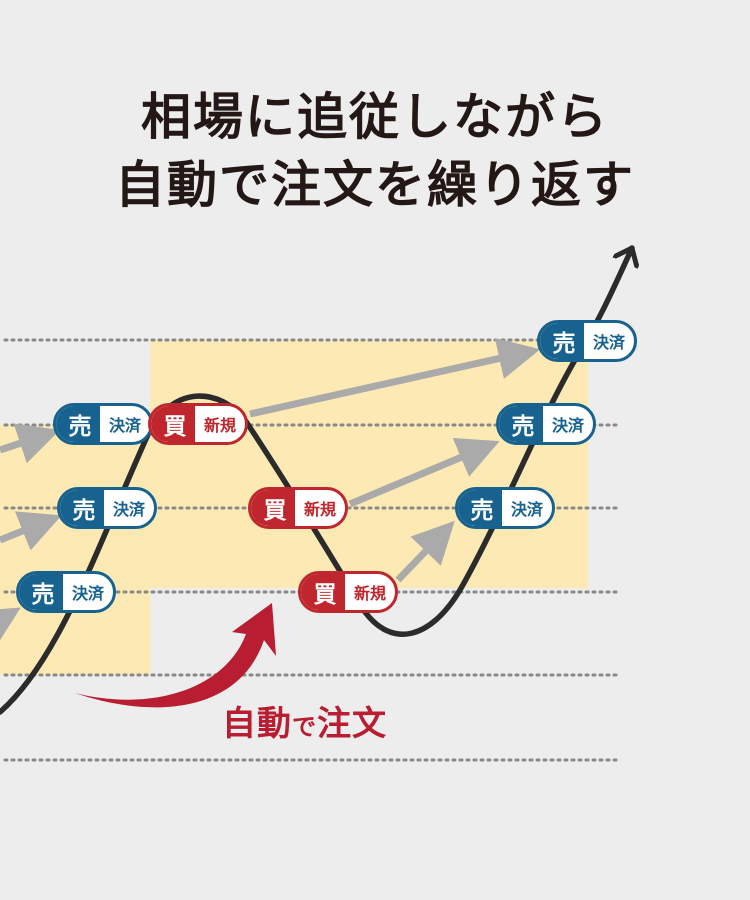  Describe the element at coordinates (175, 655) in the screenshot. I see `auto-order-arrow` at that location.